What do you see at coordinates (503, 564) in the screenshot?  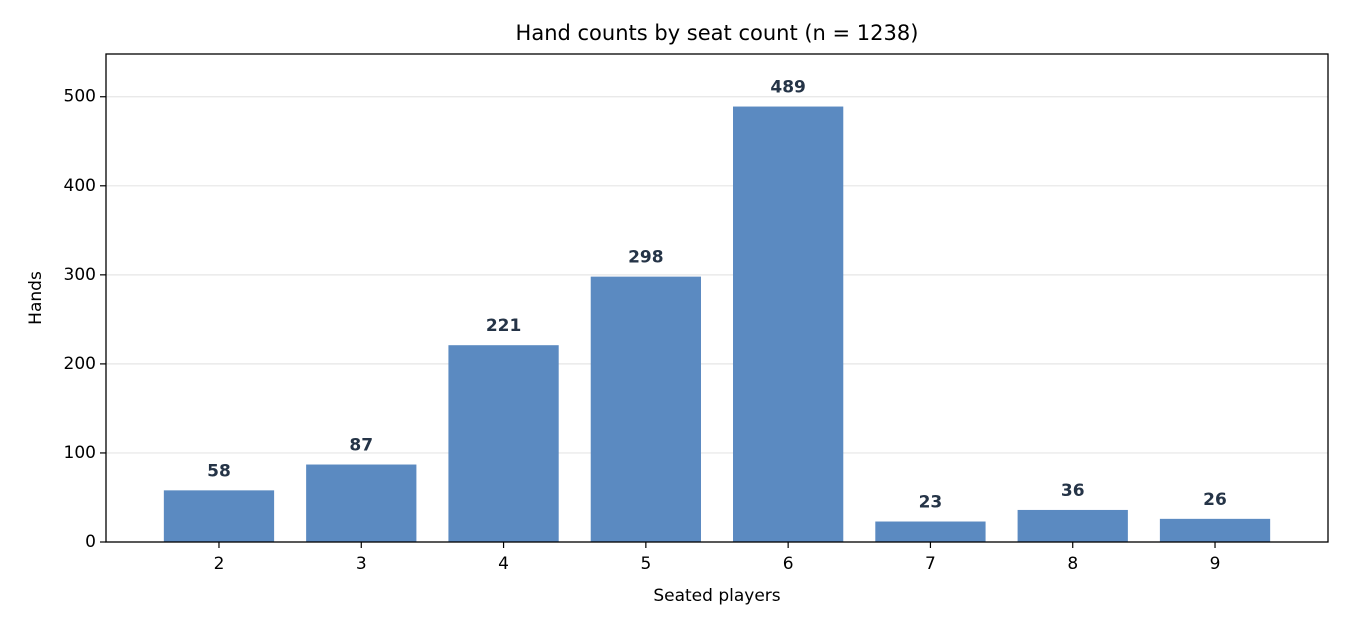 I see `x-tick-label: 4` at bounding box center [503, 564].